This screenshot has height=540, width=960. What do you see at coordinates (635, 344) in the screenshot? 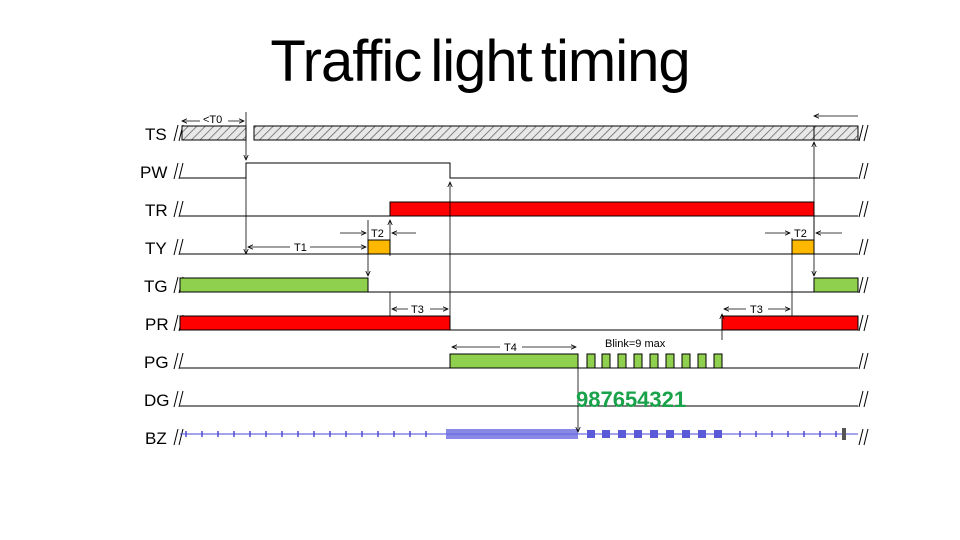
I see `label-blink: Blink=9 max` at bounding box center [635, 344].